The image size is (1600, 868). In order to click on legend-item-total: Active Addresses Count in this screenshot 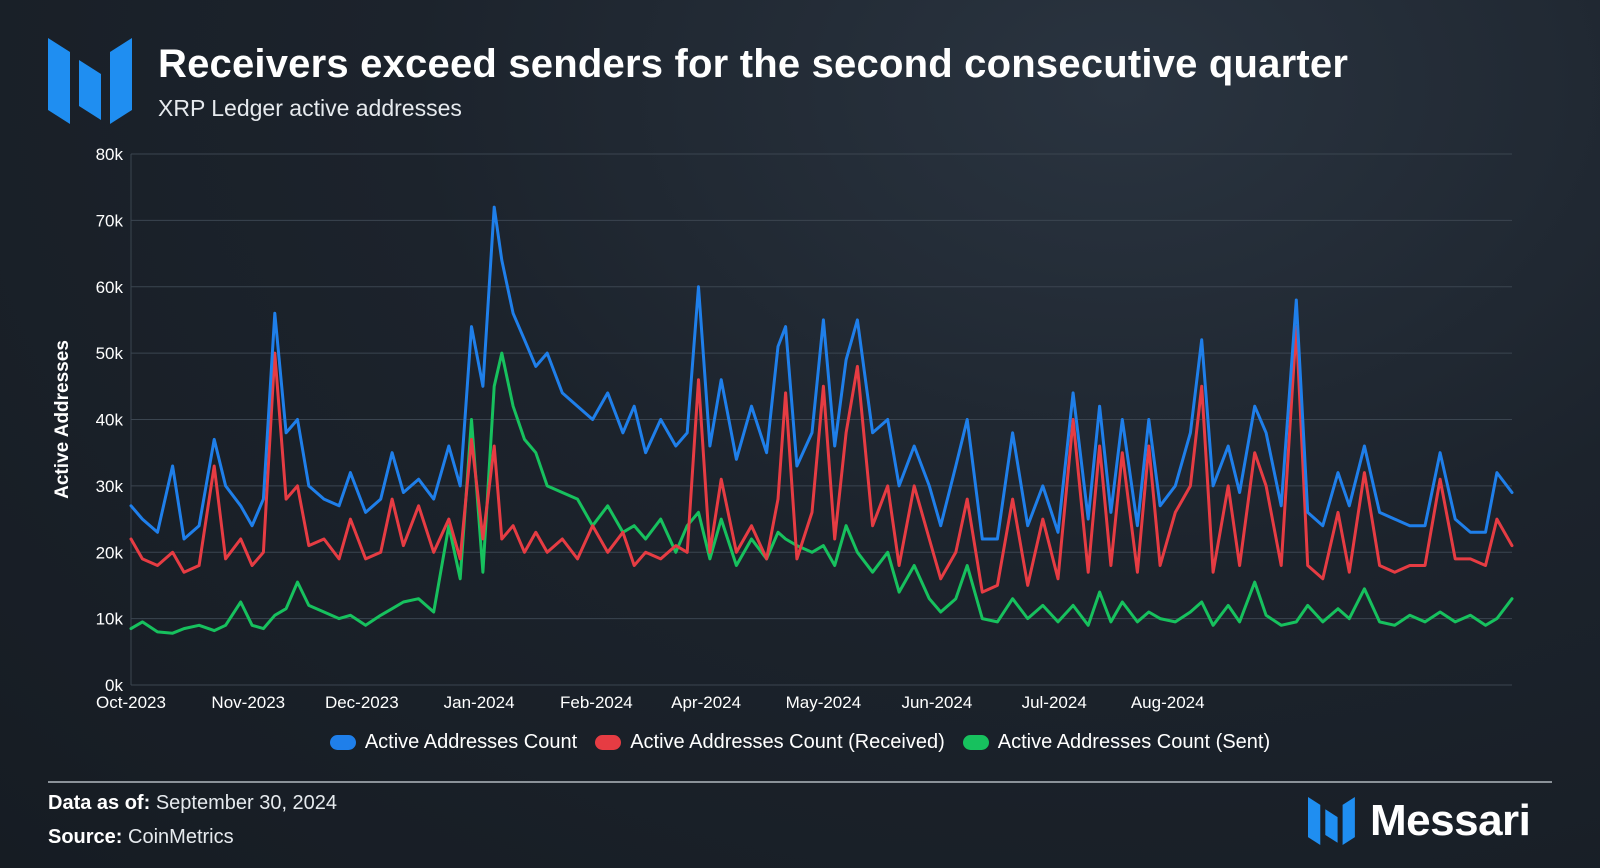, I will do `click(453, 742)`.